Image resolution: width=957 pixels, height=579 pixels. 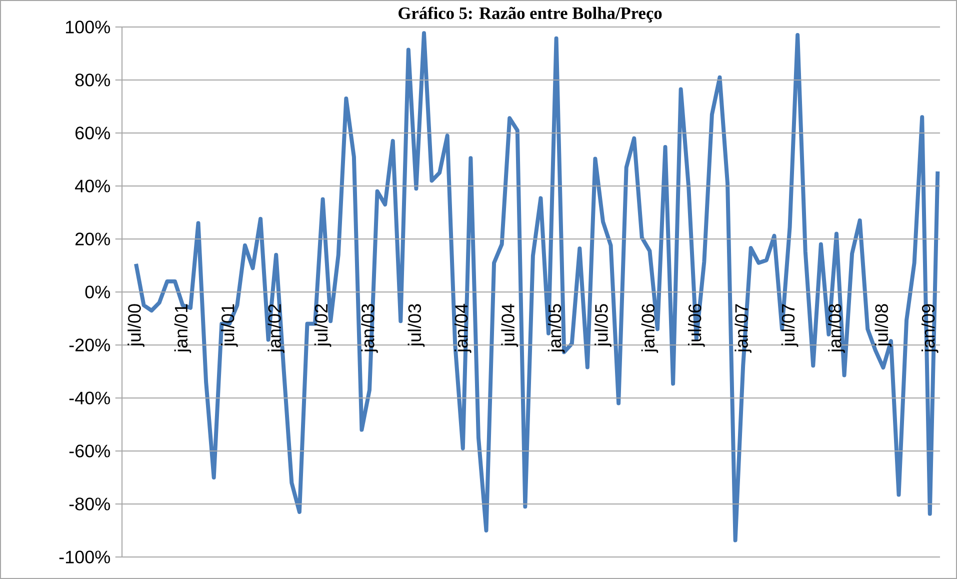 I want to click on y-tick-label: -20%, so click(x=89, y=345).